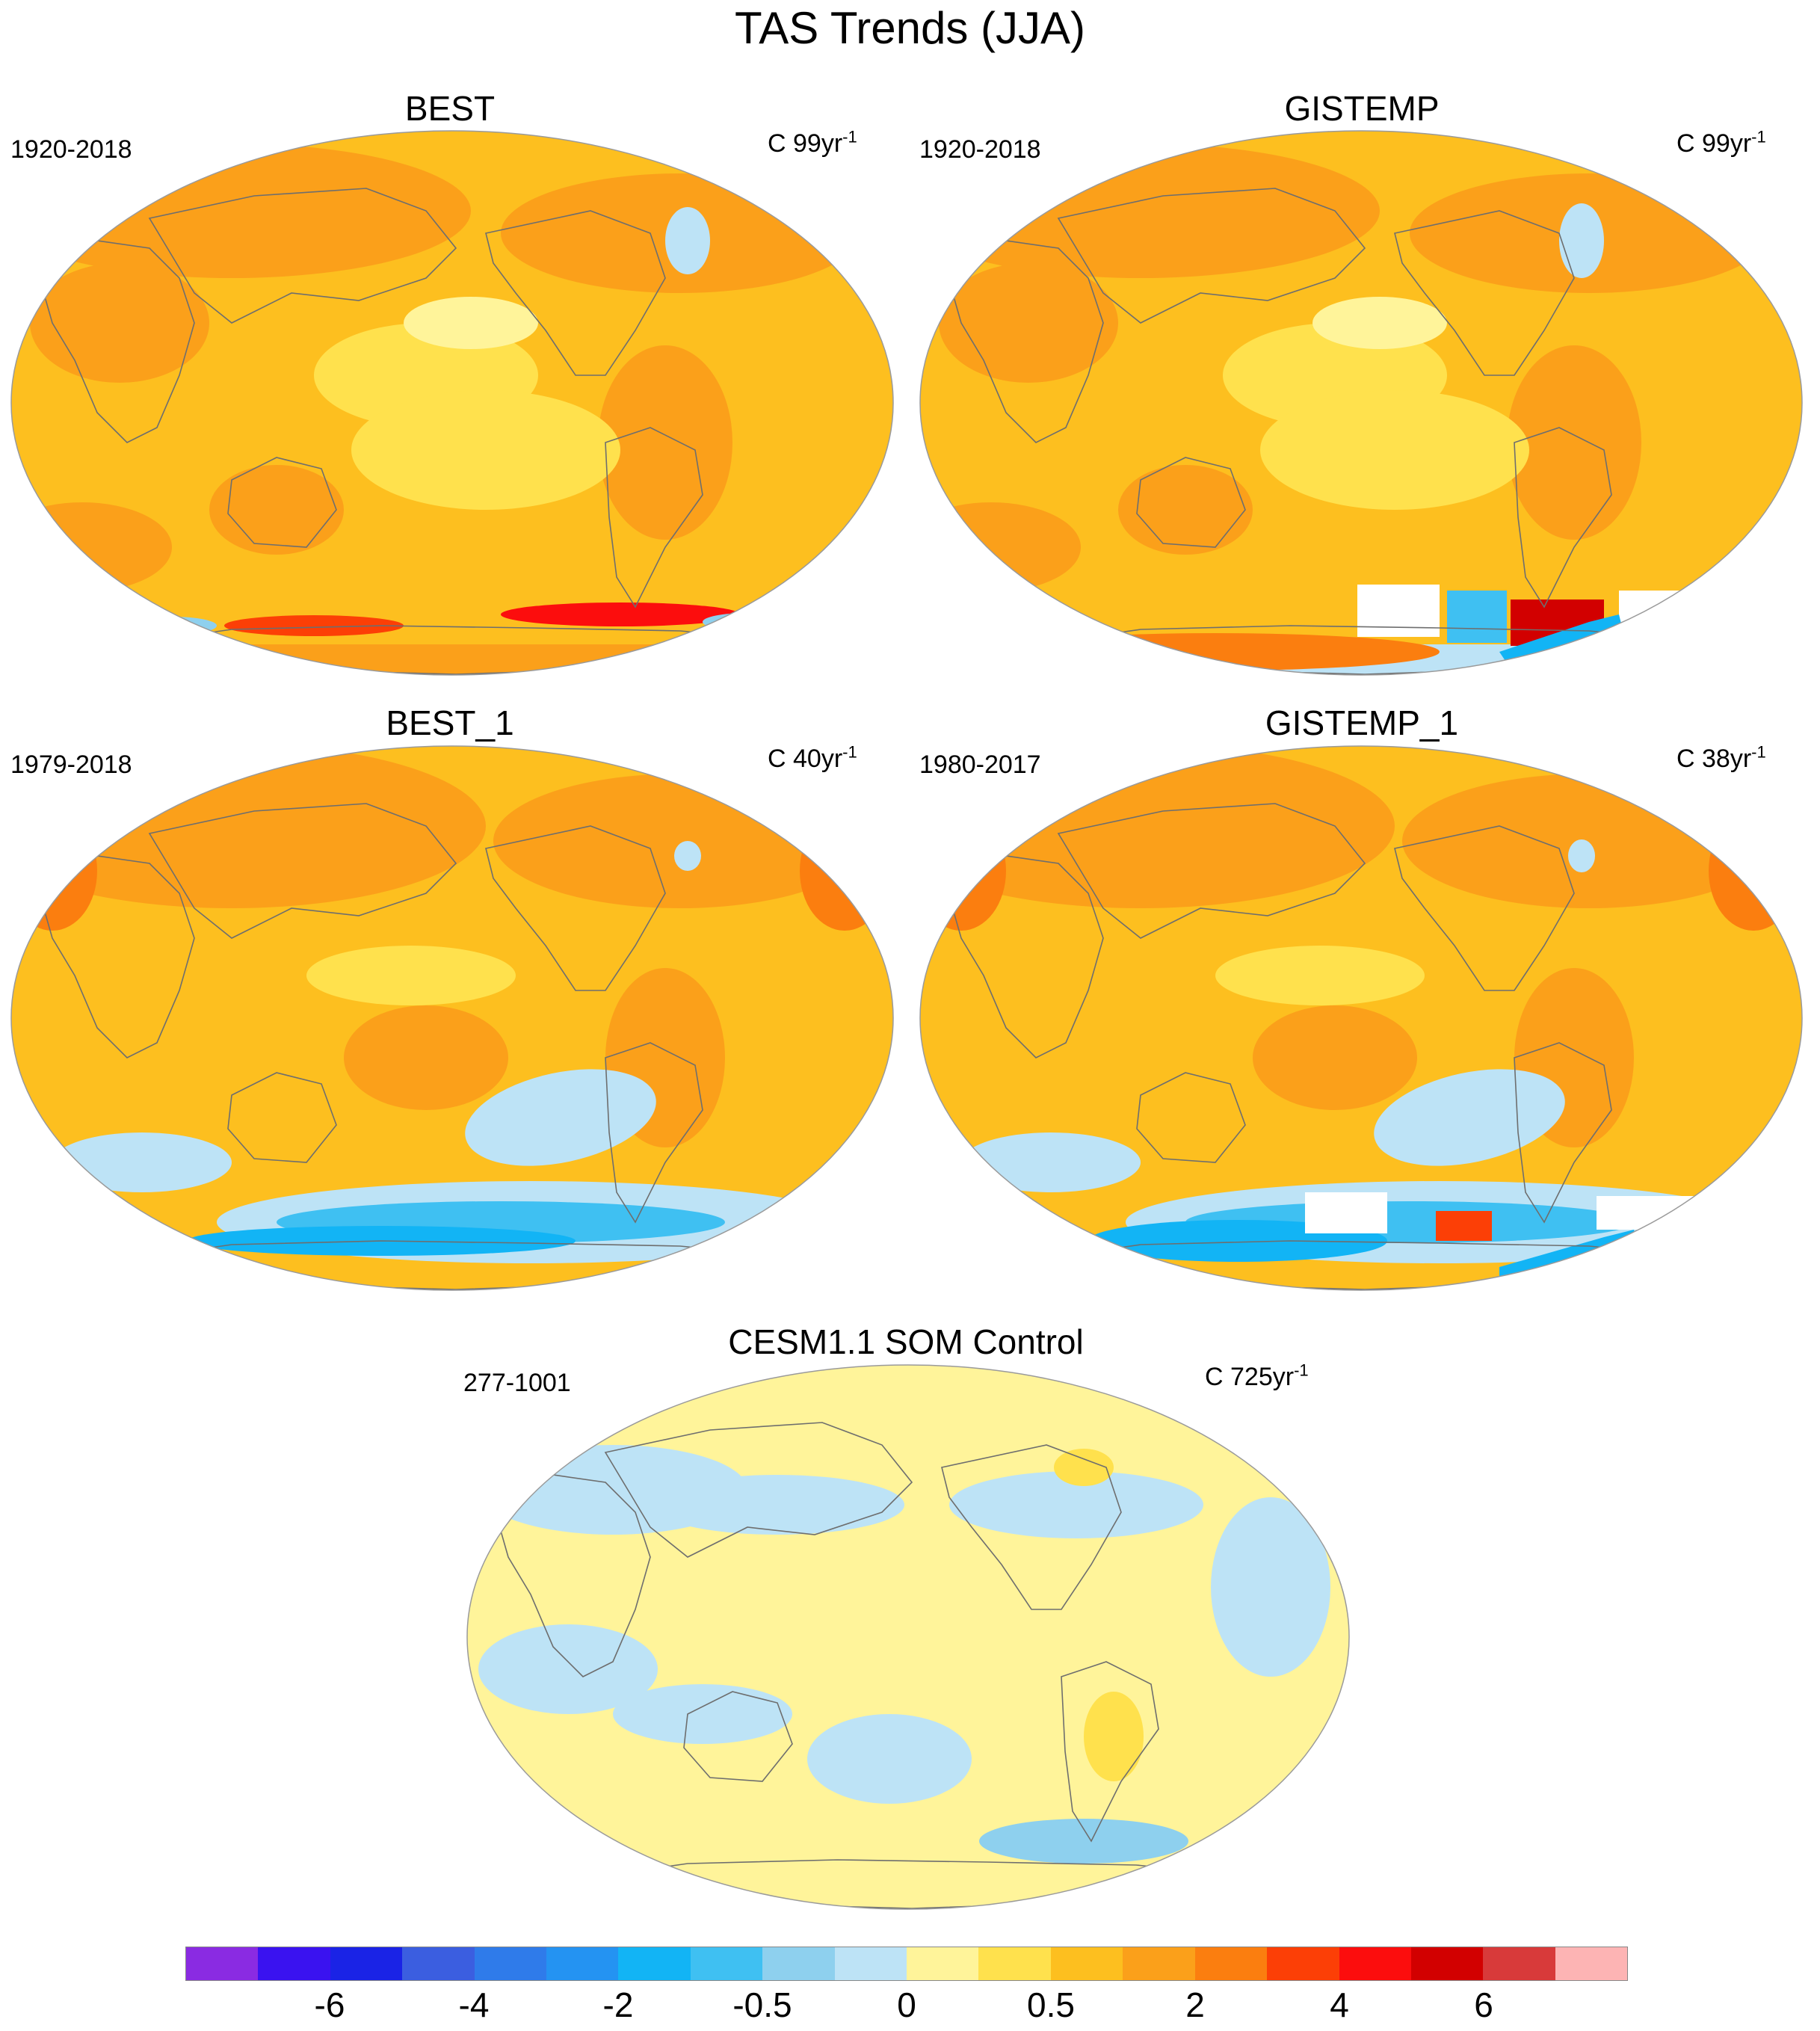 This screenshot has width=1820, height=2031. What do you see at coordinates (1721, 757) in the screenshot?
I see `panel-units-gistemp-1: C 38yr-1` at bounding box center [1721, 757].